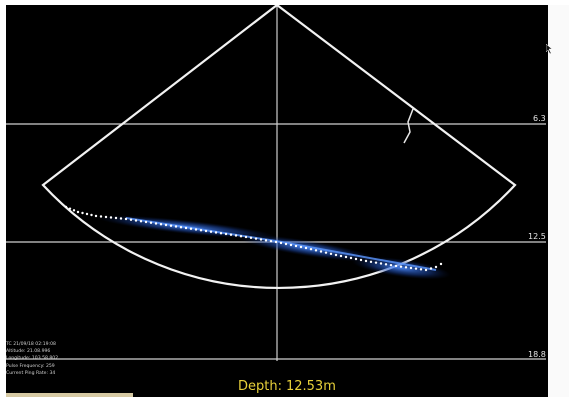 Image resolution: width=569 pixels, height=403 pixels. What do you see at coordinates (537, 236) in the screenshot?
I see `depth-scale-label: 12.5` at bounding box center [537, 236].